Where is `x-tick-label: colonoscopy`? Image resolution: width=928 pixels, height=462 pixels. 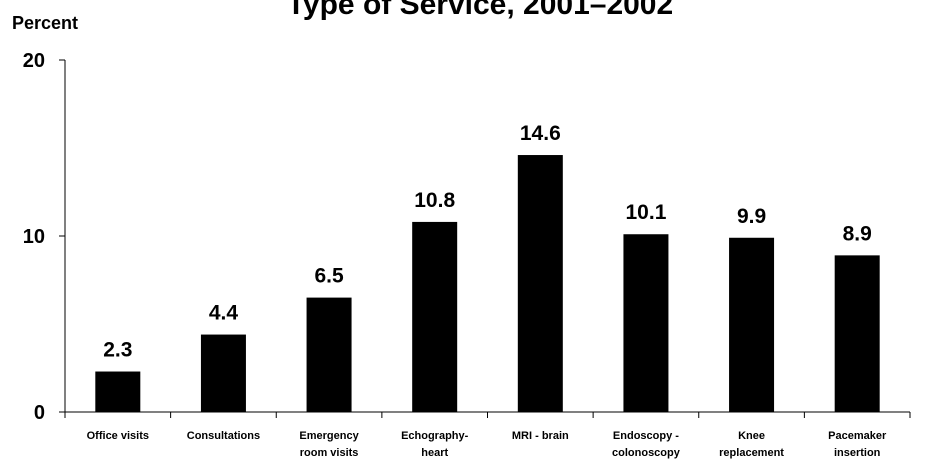
x-tick-label: colonoscopy is located at coordinates (646, 453).